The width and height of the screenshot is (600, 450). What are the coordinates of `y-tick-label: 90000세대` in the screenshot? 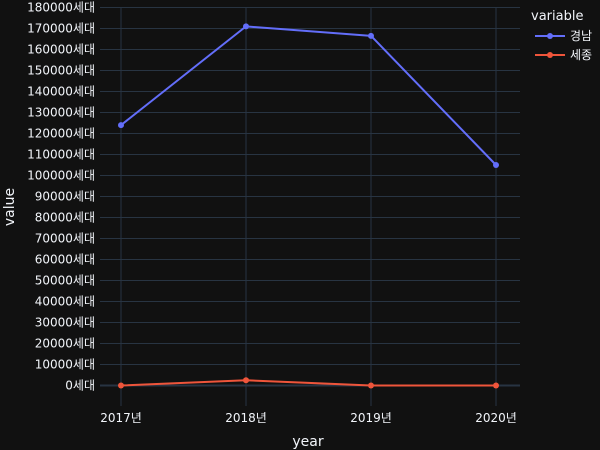 It's located at (65, 197).